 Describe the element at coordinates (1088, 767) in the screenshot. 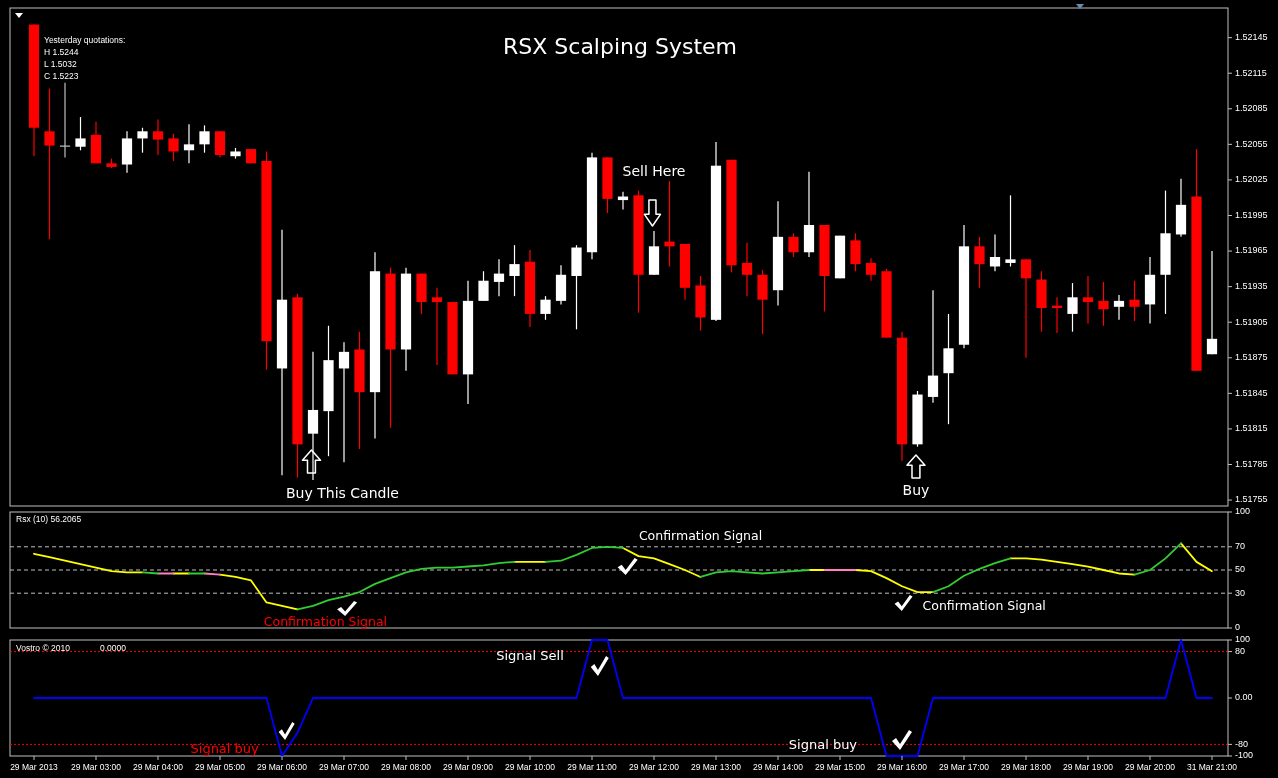

I see `x-tick-label: 29 Mar 19:00` at that location.